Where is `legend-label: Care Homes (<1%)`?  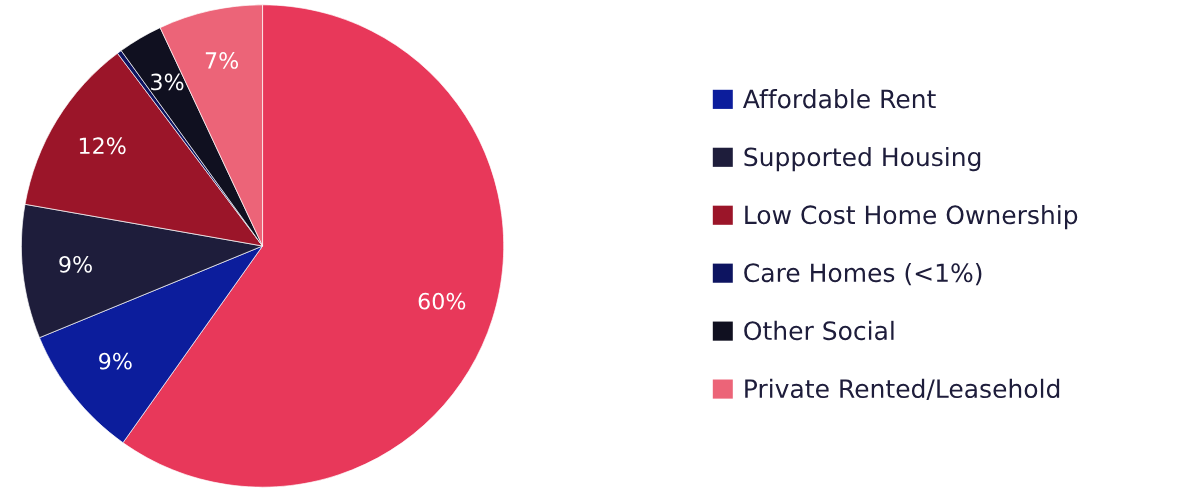 legend-label: Care Homes (<1%) is located at coordinates (863, 274).